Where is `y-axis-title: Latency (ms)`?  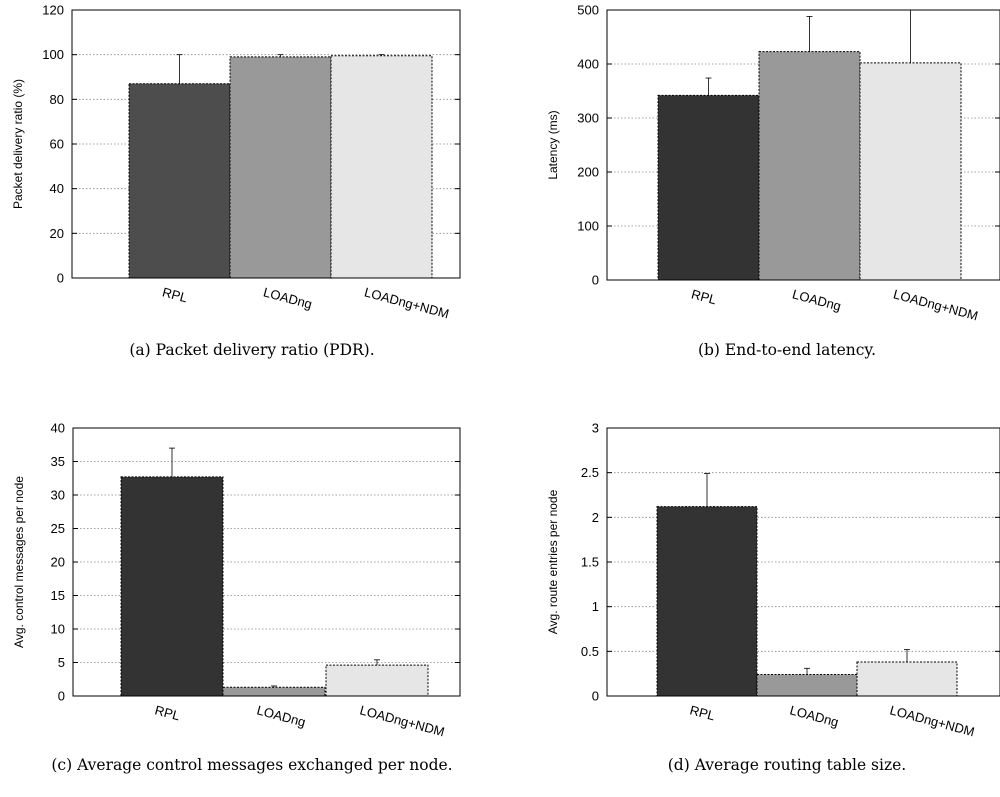 y-axis-title: Latency (ms) is located at coordinates (553, 144).